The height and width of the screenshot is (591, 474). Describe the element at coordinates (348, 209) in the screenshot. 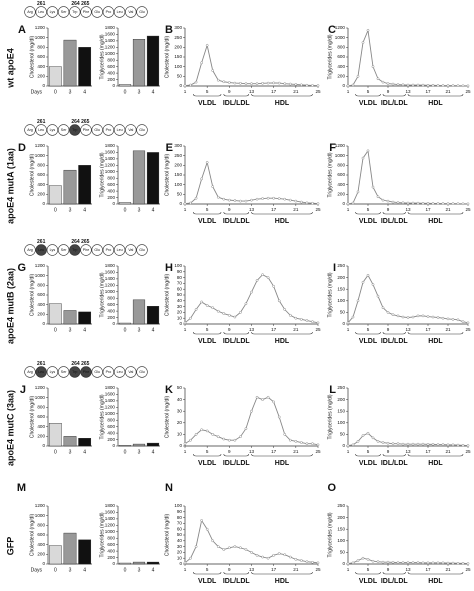

I see `x-tick-label: 1` at that location.